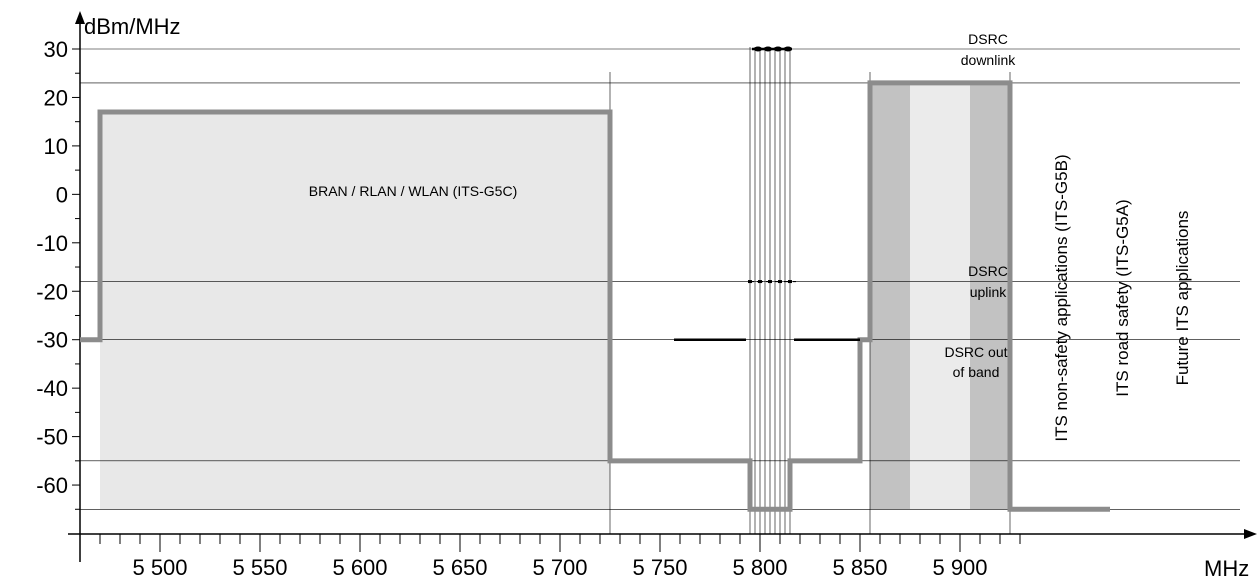 The width and height of the screenshot is (1259, 581). Describe the element at coordinates (988, 39) in the screenshot. I see `dsrc-downlink-label-line1: DSRC` at that location.